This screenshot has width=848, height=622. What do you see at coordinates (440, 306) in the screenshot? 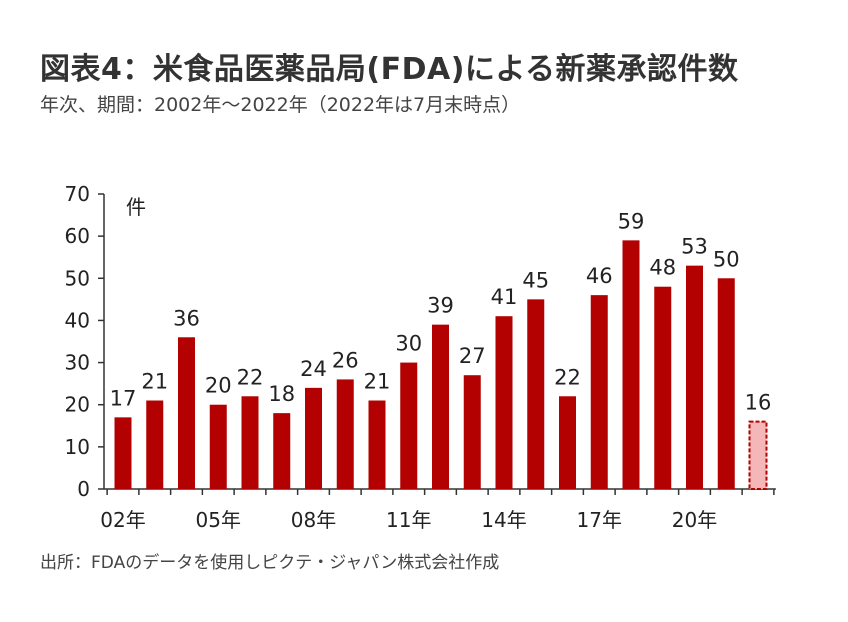
I see `data-label: 39` at bounding box center [440, 306].